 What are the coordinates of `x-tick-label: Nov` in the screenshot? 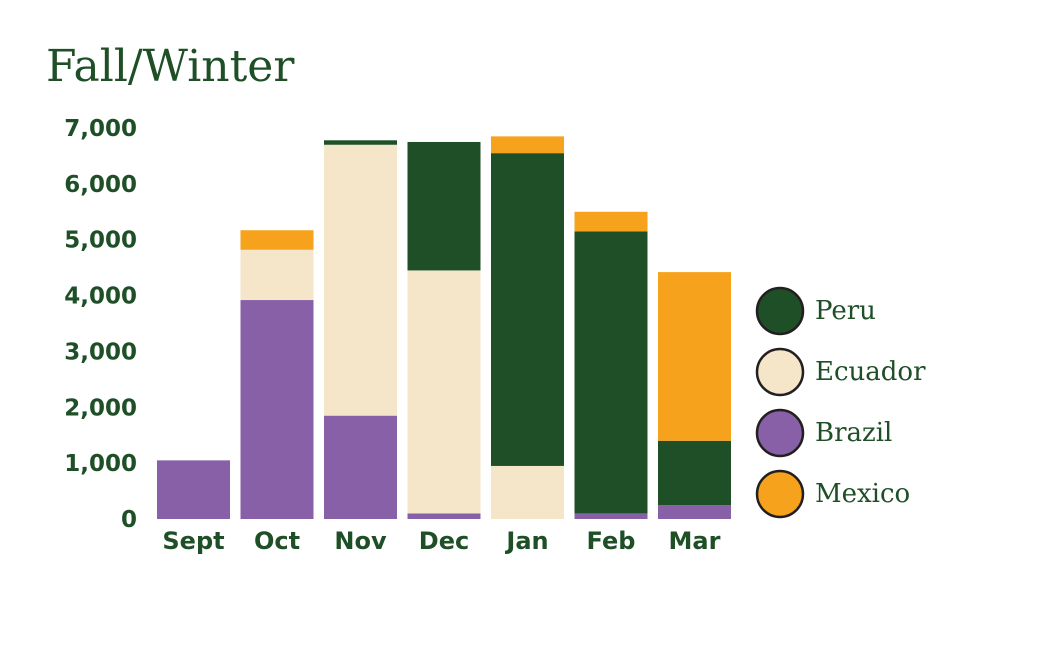 It's located at (360, 541).